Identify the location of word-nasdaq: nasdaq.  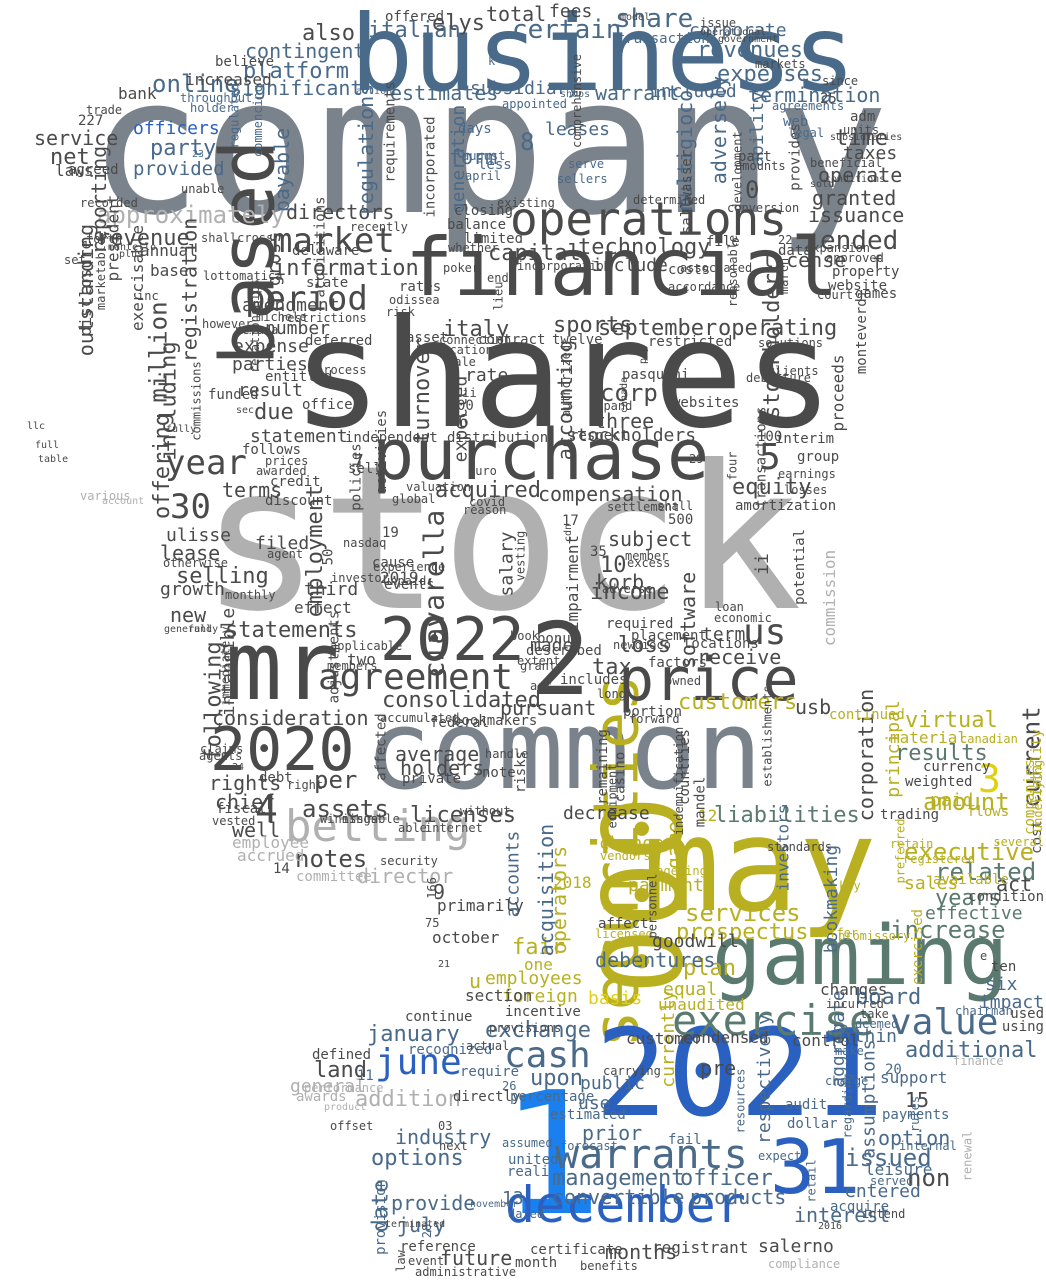
(365, 543).